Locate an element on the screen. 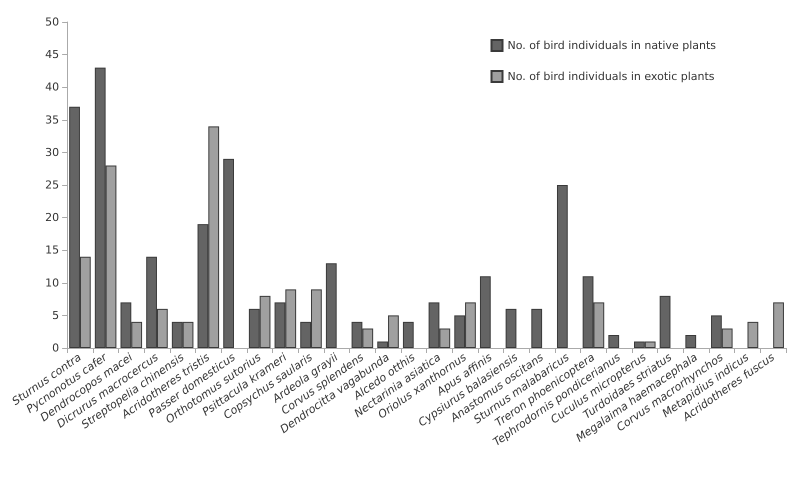 Image resolution: width=809 pixels, height=499 pixels. y-tick-label: 5 is located at coordinates (56, 315).